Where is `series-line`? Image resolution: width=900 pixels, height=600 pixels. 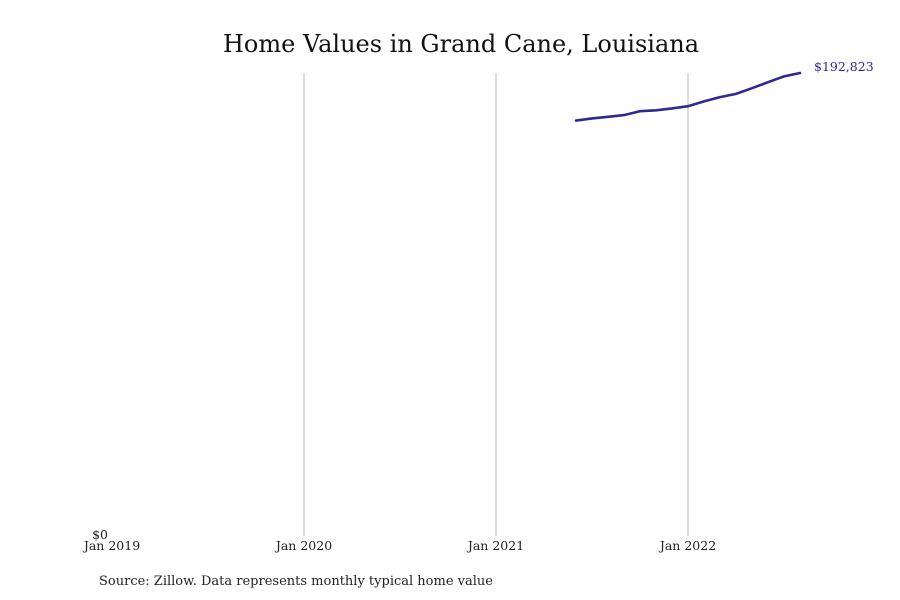 series-line is located at coordinates (688, 96).